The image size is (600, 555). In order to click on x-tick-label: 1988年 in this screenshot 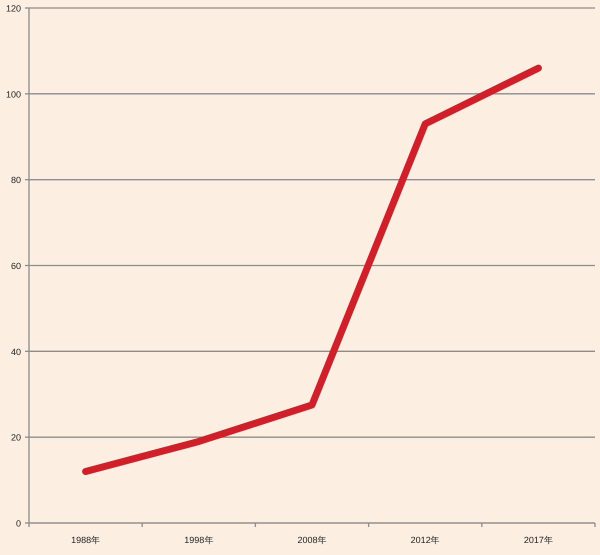, I will do `click(85, 540)`.